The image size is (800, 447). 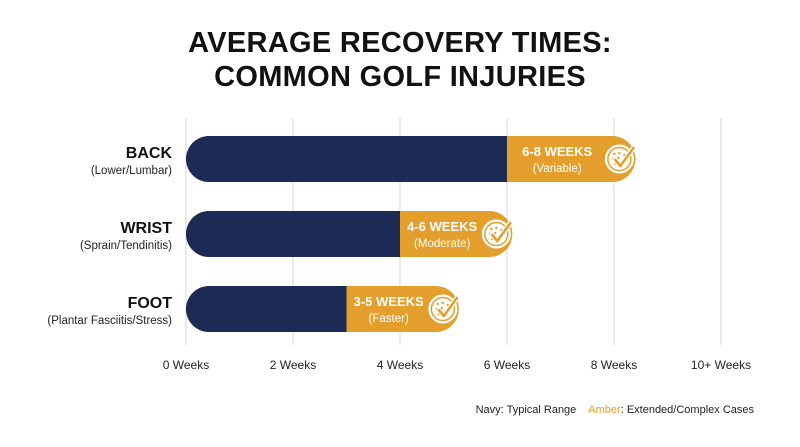 What do you see at coordinates (400, 77) in the screenshot?
I see `chart-title-line-2: COMMON GOLF INJURIES` at bounding box center [400, 77].